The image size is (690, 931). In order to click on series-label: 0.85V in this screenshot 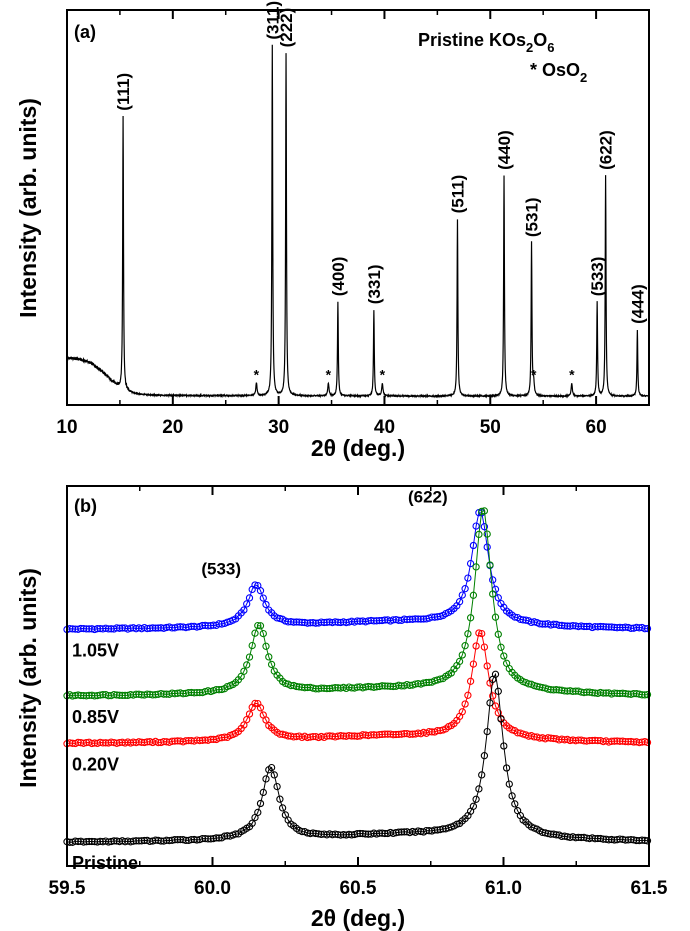, I will do `click(95, 717)`.